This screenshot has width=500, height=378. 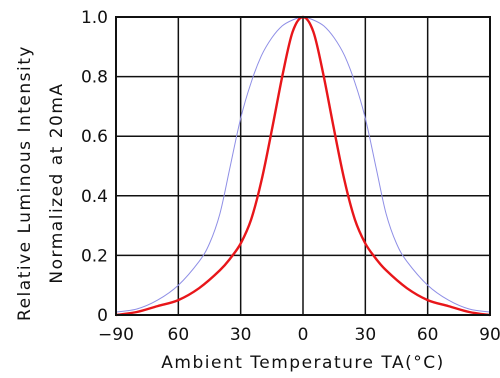 I want to click on y-axis-label-line2: Normalized at 20mA, so click(x=57, y=182).